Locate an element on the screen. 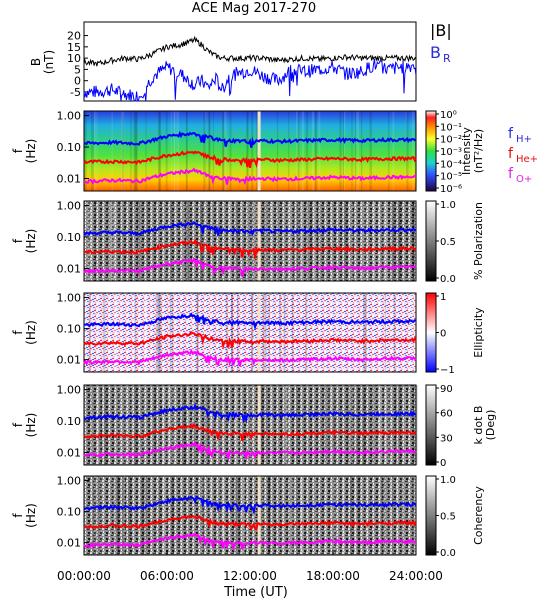 Image resolution: width=550 pixels, height=600 pixels. k-dot-b-colorbar-tick-label: 0 is located at coordinates (443, 463).